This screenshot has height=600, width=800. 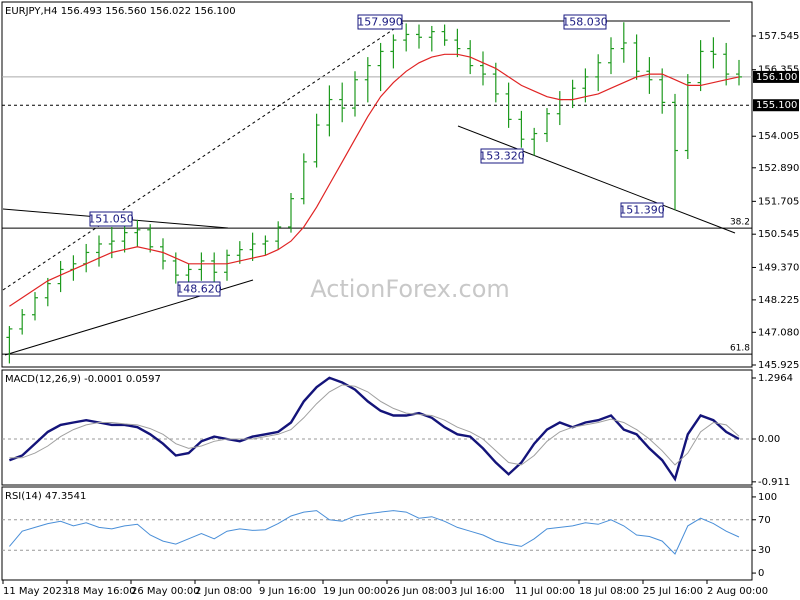 What do you see at coordinates (778, 234) in the screenshot?
I see `y-tick-label: 150.545` at bounding box center [778, 234].